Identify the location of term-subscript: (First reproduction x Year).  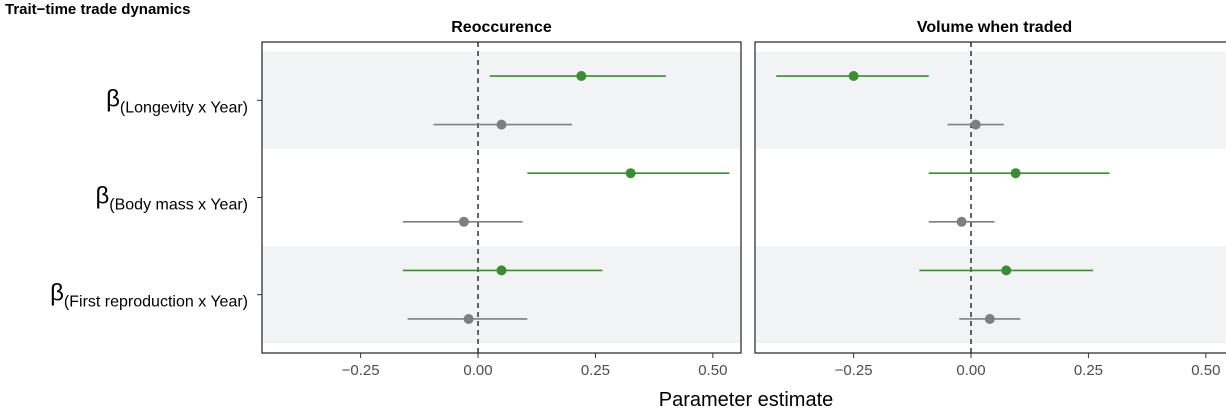
(156, 302).